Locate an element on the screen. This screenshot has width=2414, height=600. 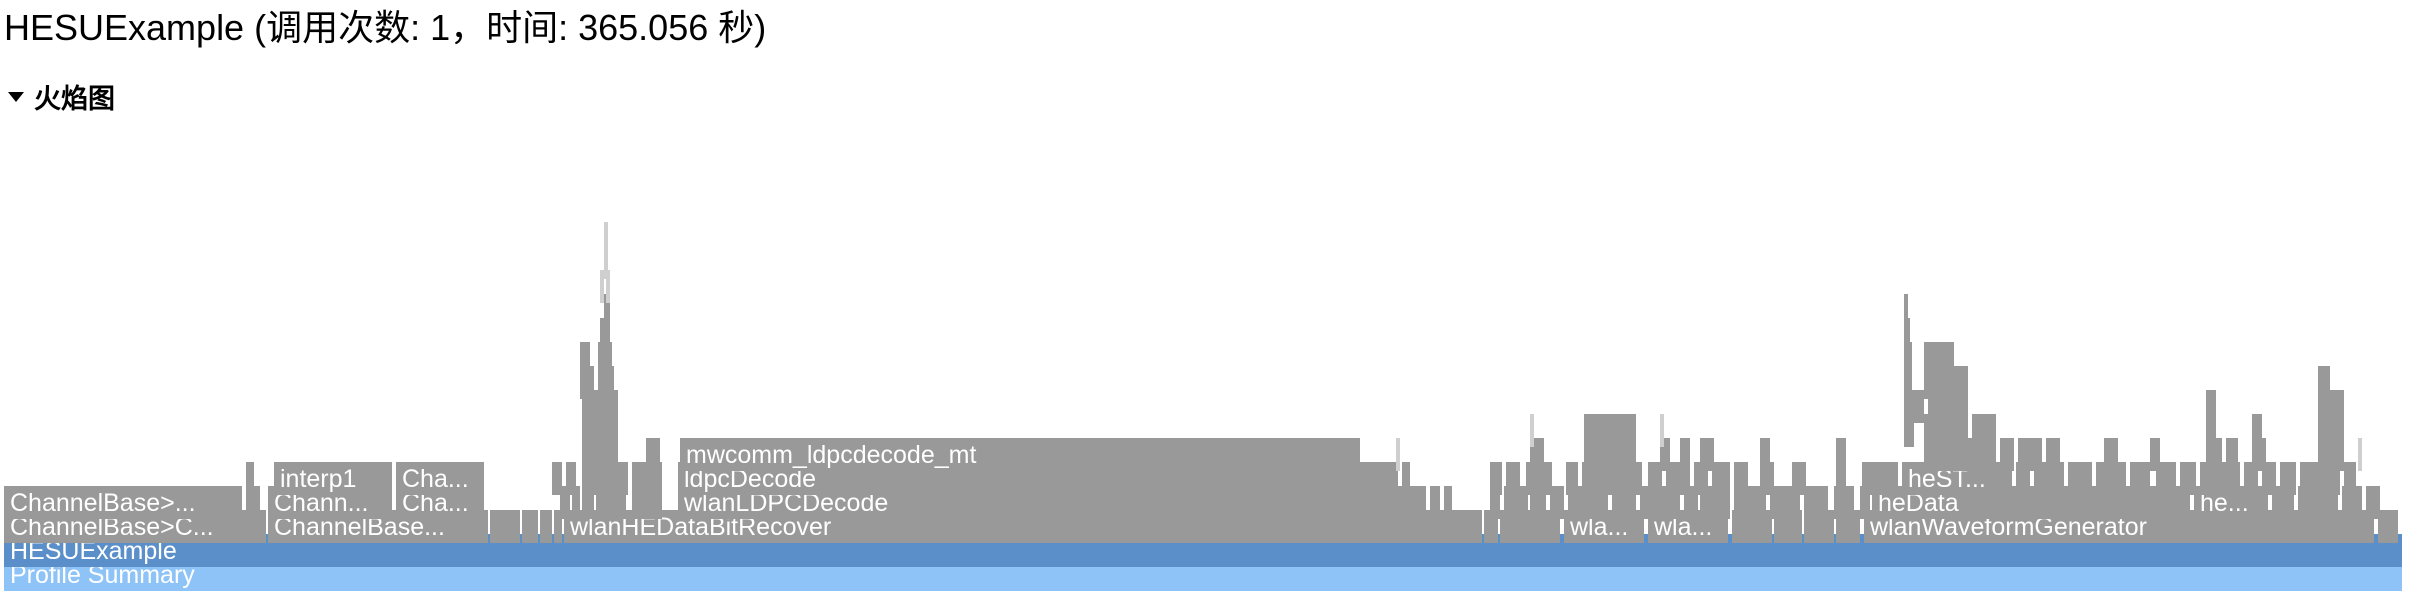
flame-frame-interp1: interp1 is located at coordinates (333, 478).